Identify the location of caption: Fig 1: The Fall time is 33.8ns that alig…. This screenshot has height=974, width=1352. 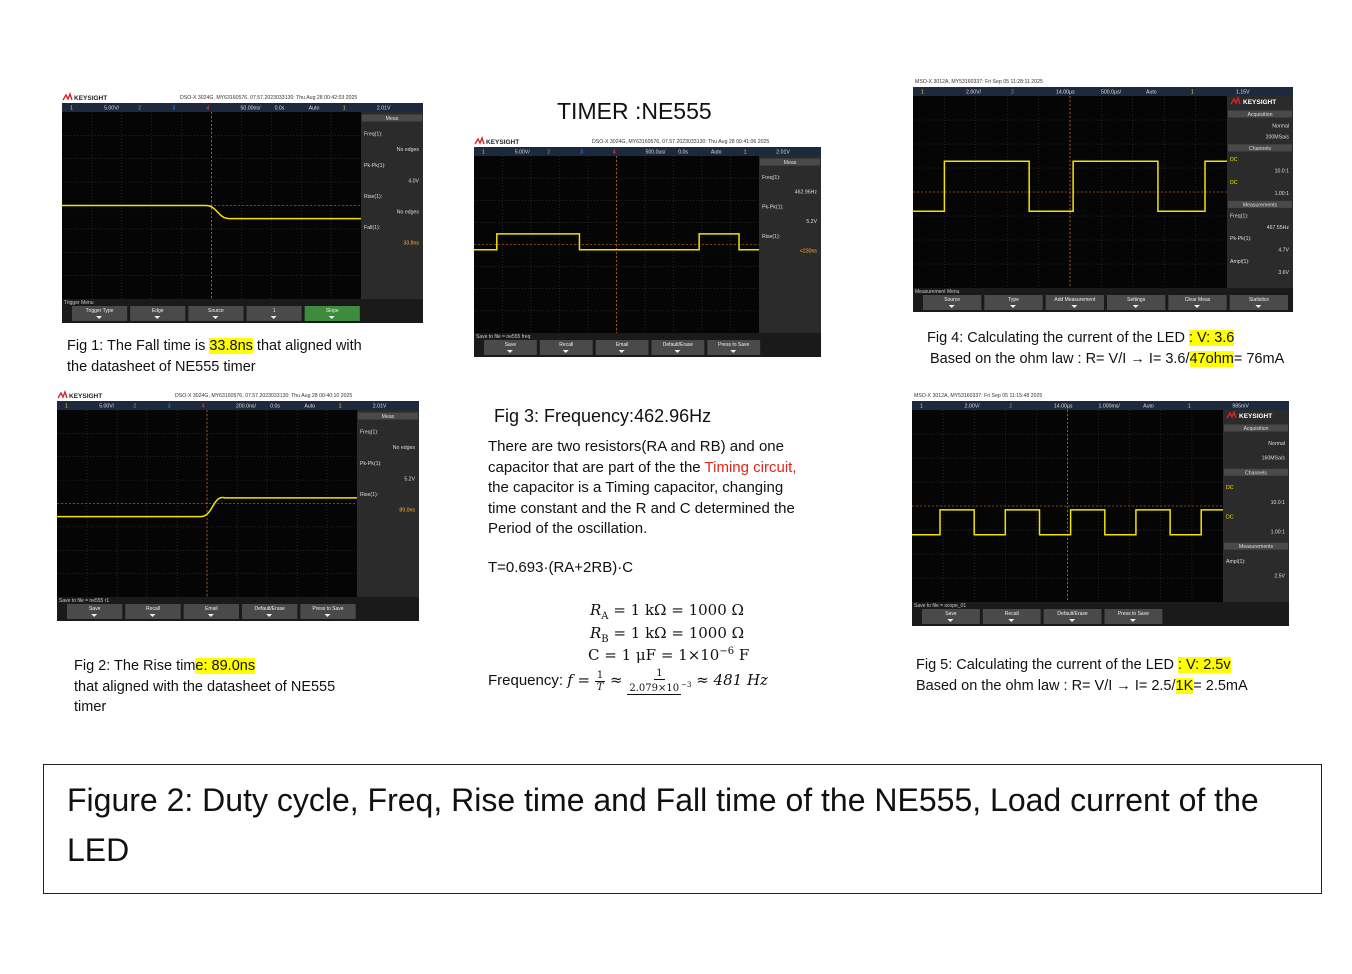
(214, 356).